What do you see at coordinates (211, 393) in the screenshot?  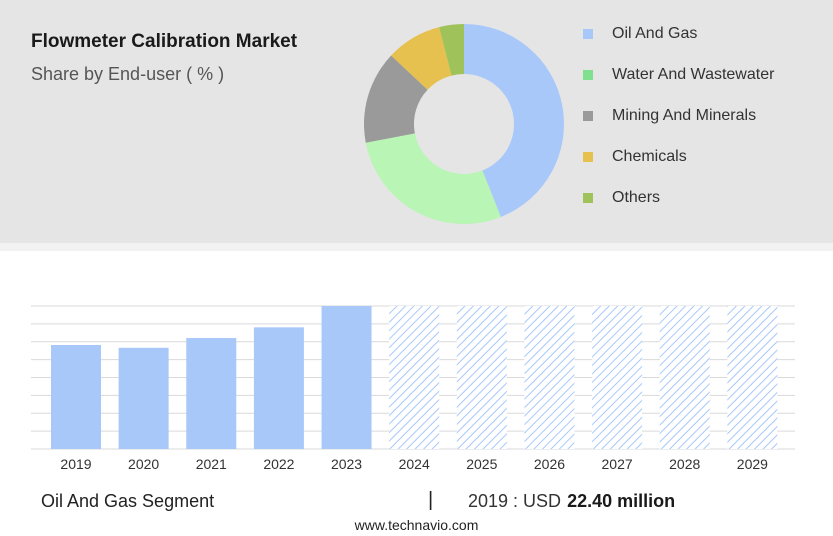 I see `bar-2021` at bounding box center [211, 393].